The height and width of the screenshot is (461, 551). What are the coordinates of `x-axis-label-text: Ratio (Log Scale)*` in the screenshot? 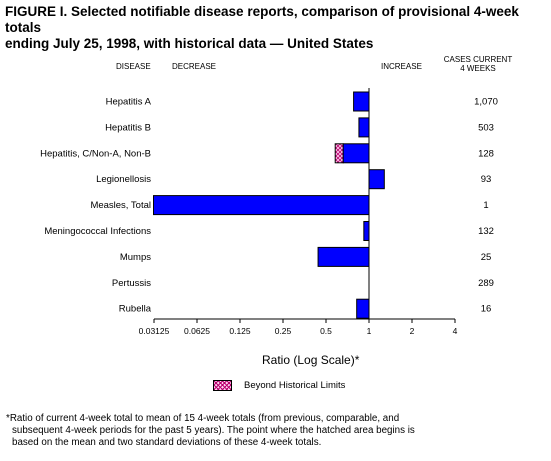 It's located at (311, 360).